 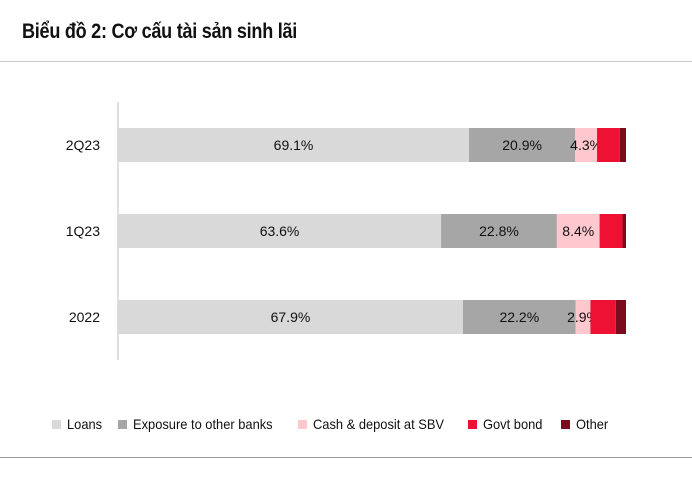 I want to click on data-label: 22.8%, so click(x=499, y=231).